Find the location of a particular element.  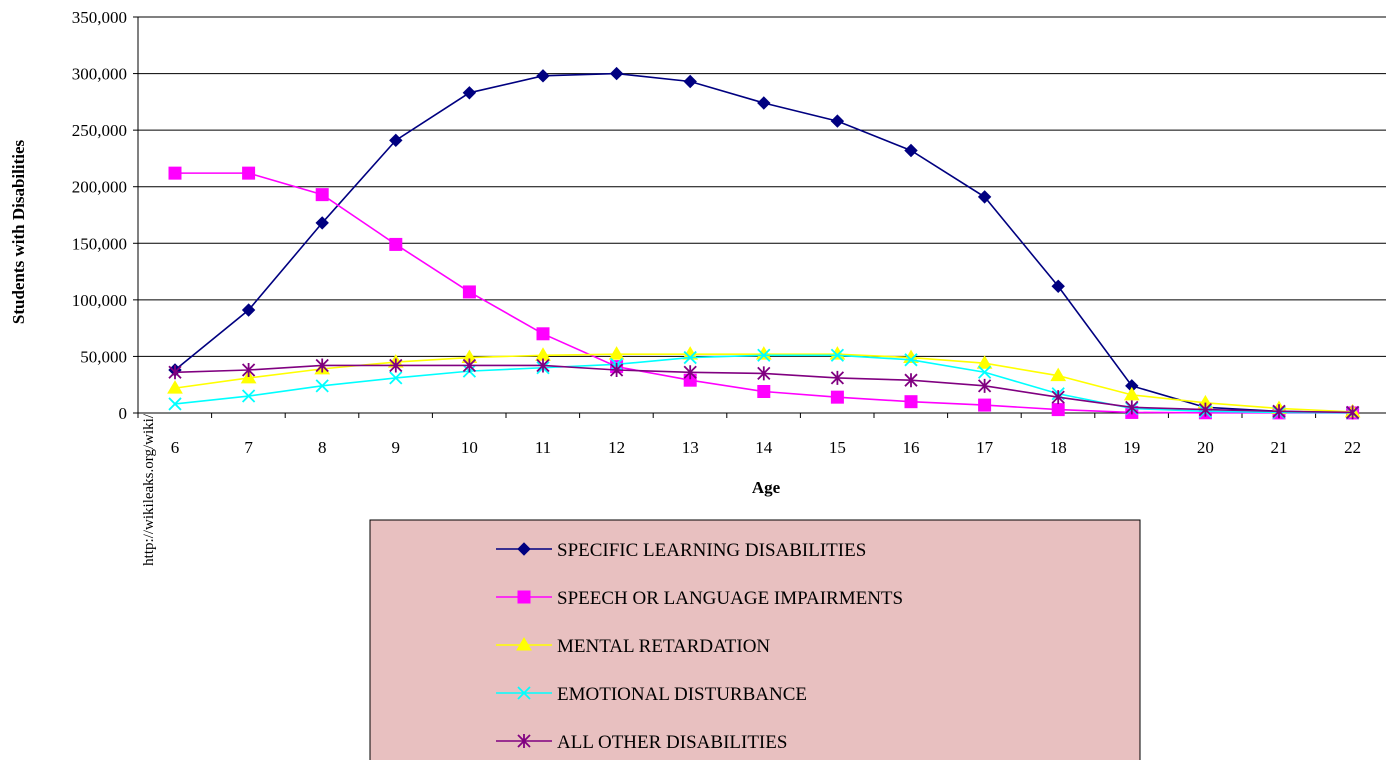

legend-label: SPECIFIC LEARNING DISABILITIES is located at coordinates (711, 550).